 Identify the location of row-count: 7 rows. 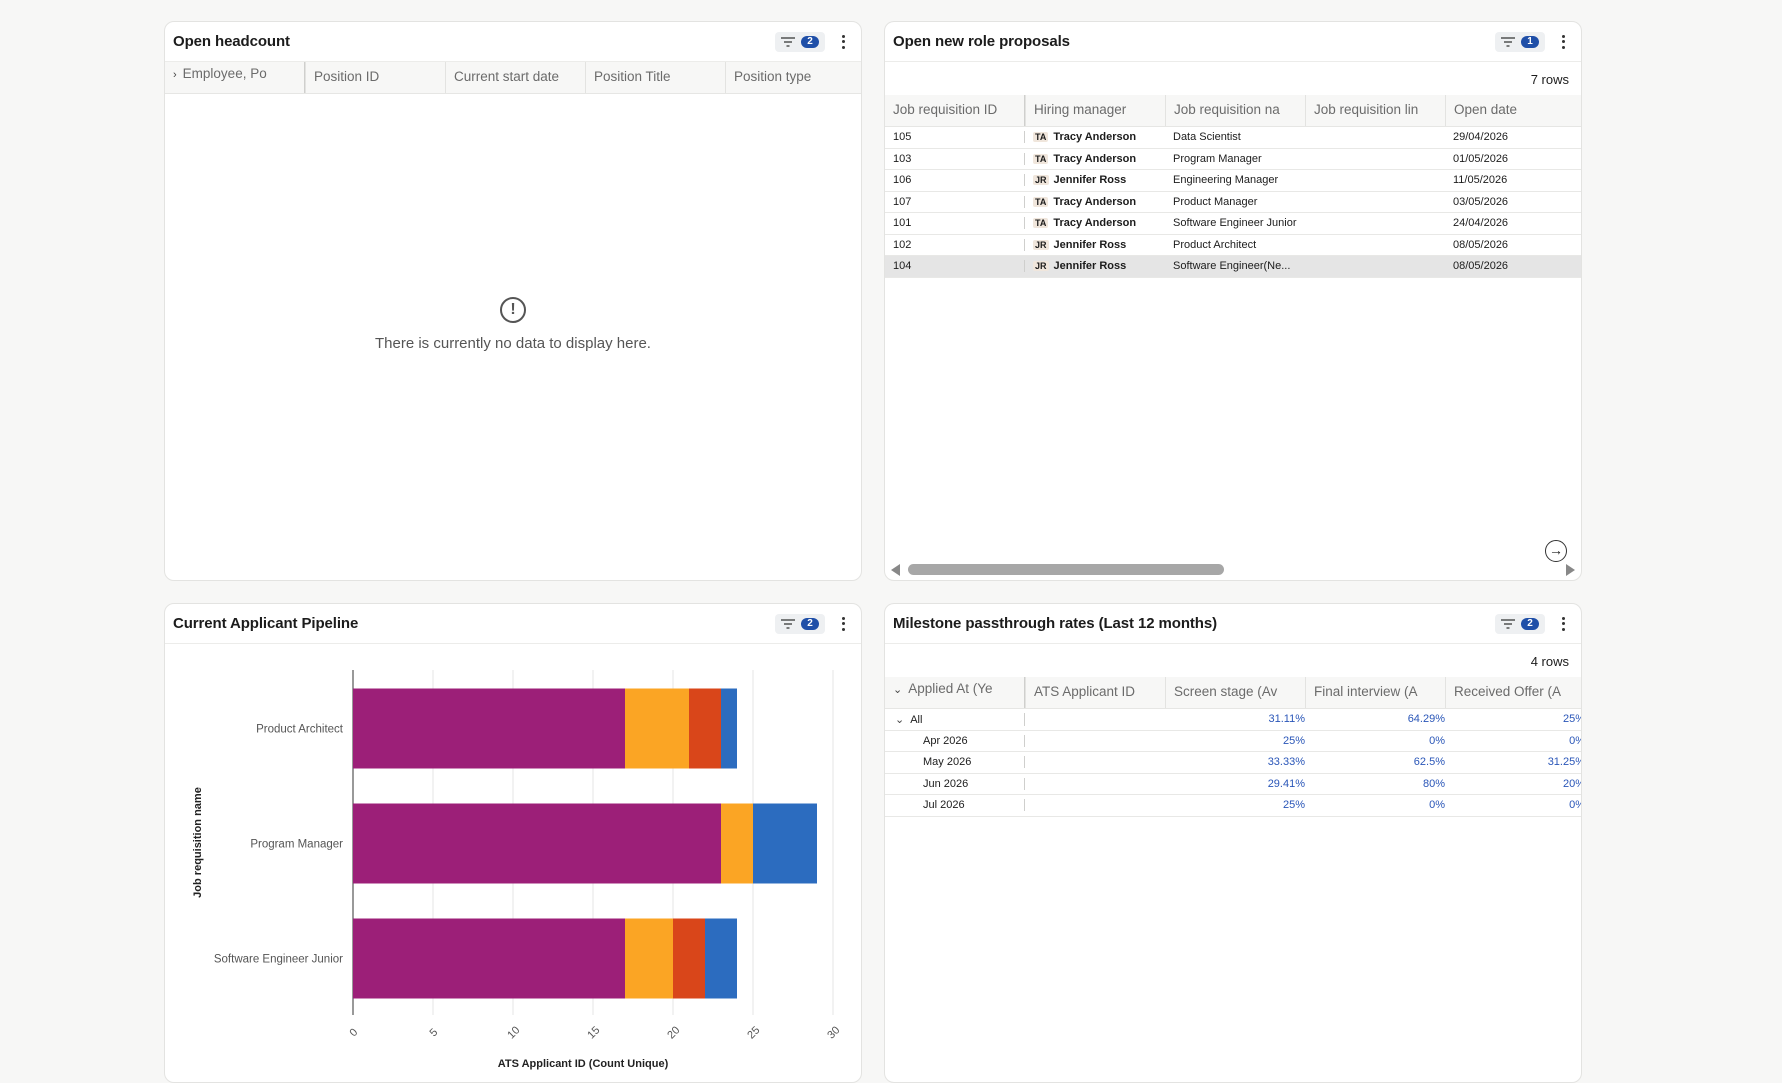
(1549, 79).